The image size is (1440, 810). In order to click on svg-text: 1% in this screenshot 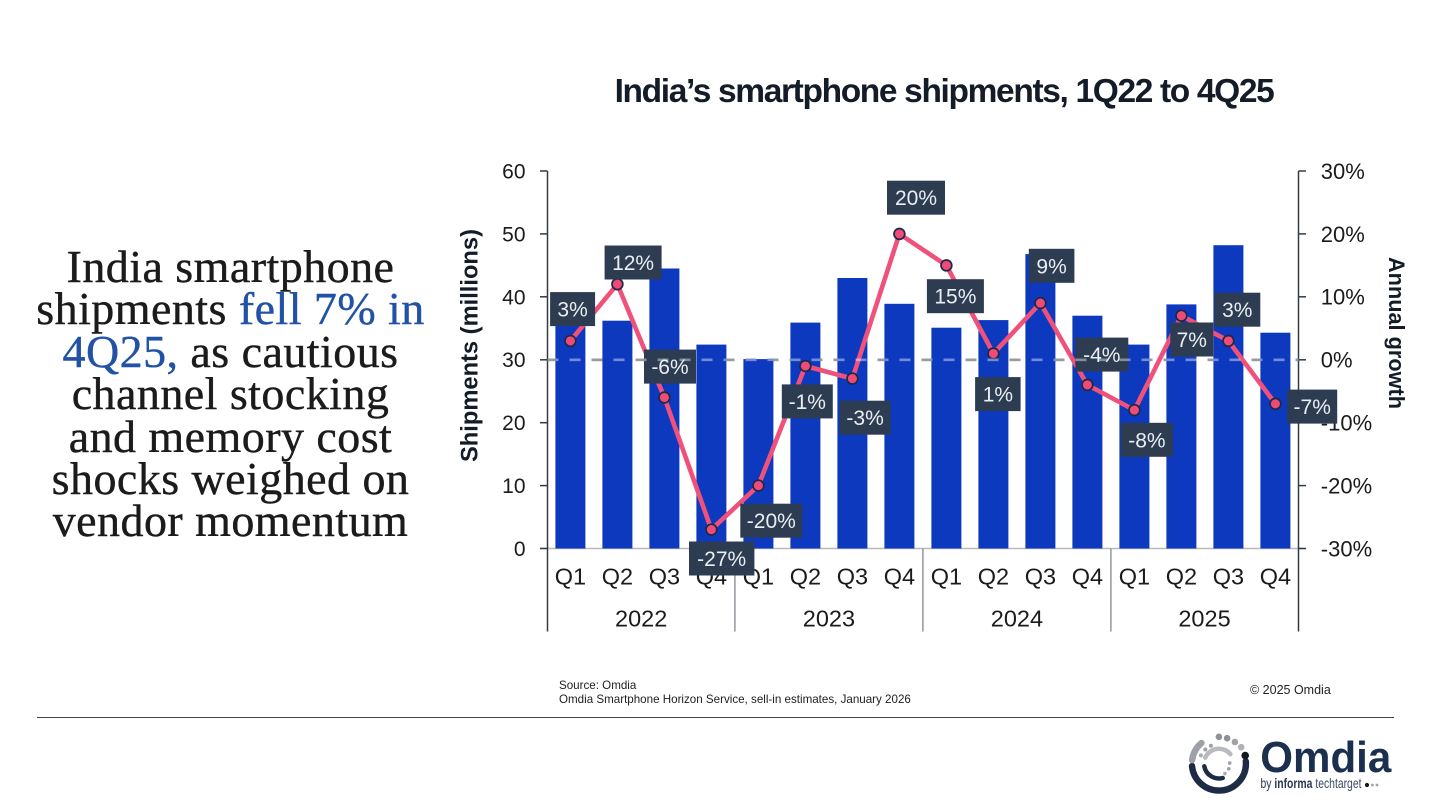, I will do `click(998, 395)`.